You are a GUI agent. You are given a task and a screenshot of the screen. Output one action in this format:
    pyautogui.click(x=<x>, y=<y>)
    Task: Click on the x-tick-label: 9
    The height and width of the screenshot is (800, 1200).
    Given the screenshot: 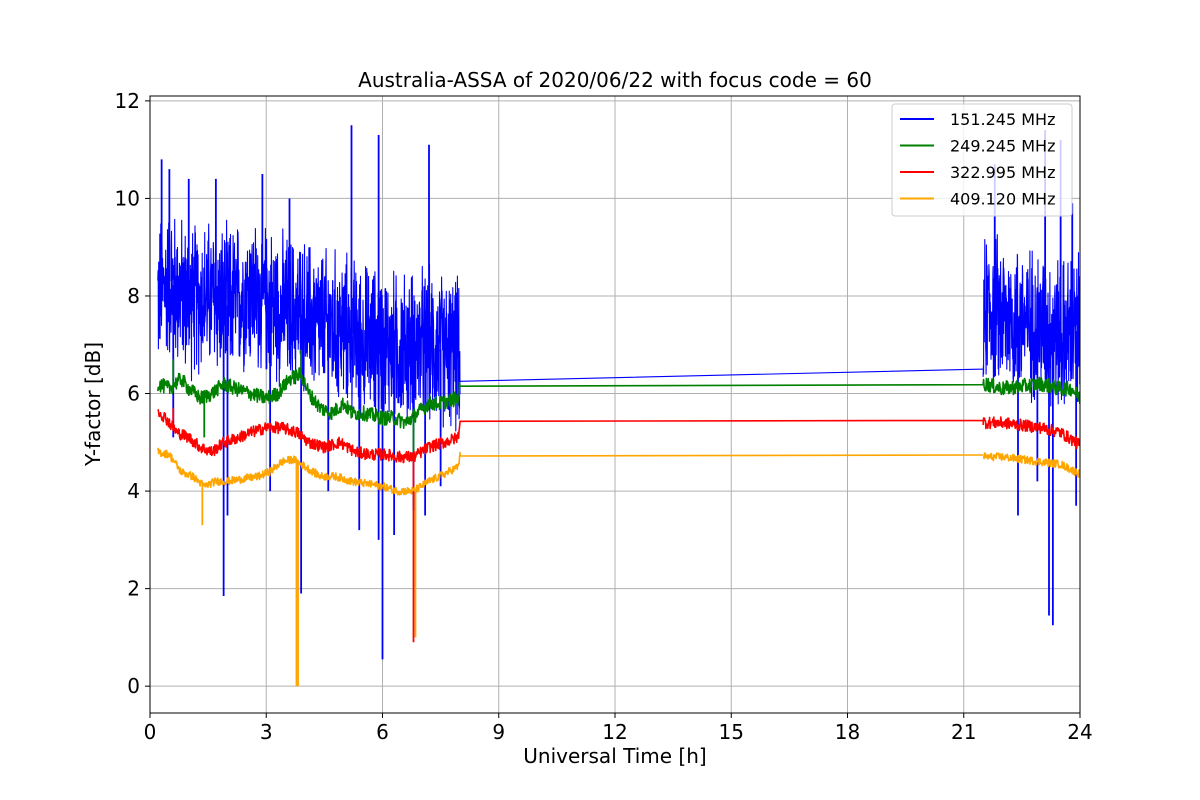 What is the action you would take?
    pyautogui.click(x=498, y=732)
    